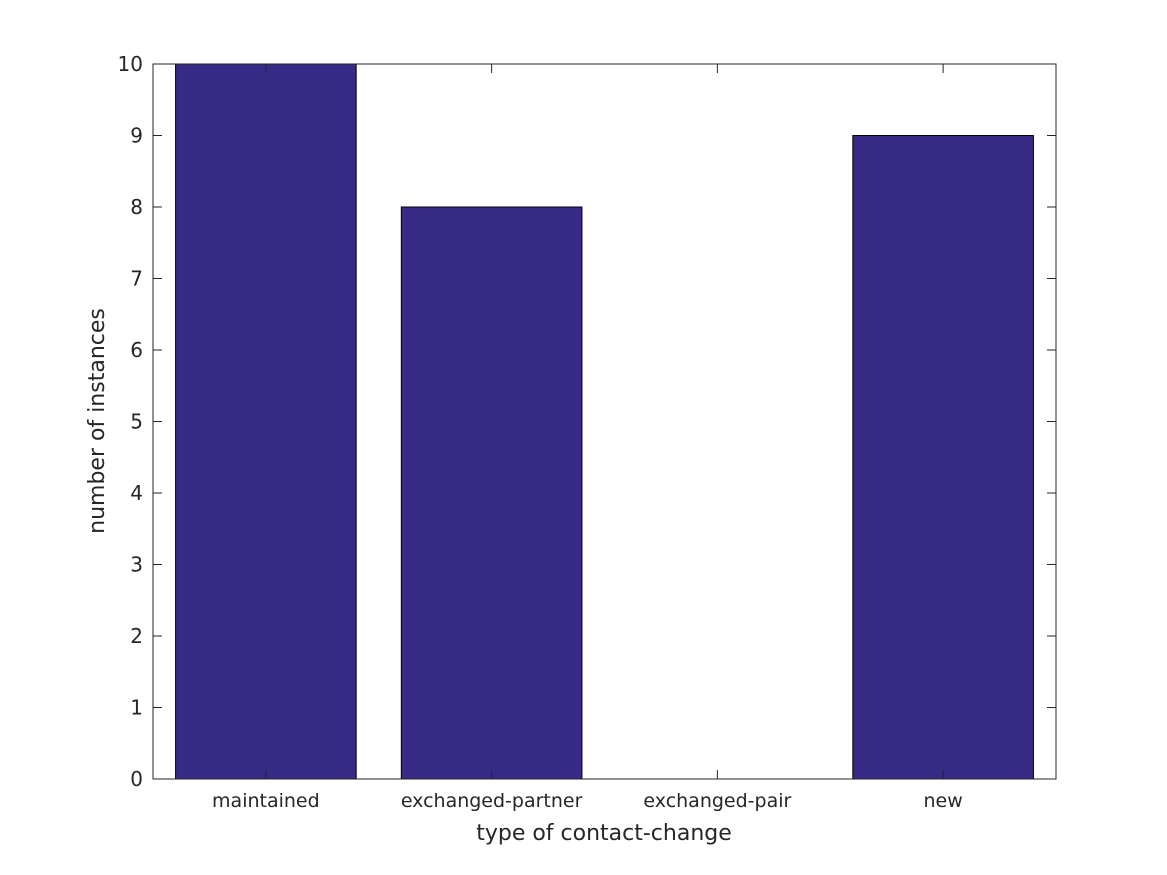  I want to click on y-axis-label: number of instances, so click(97, 421).